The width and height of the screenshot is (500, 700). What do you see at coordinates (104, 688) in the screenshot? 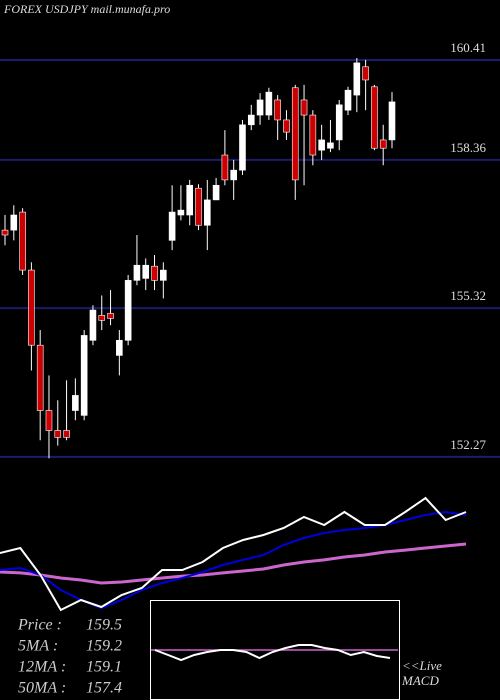
I see `info-value: 157.4` at bounding box center [104, 688].